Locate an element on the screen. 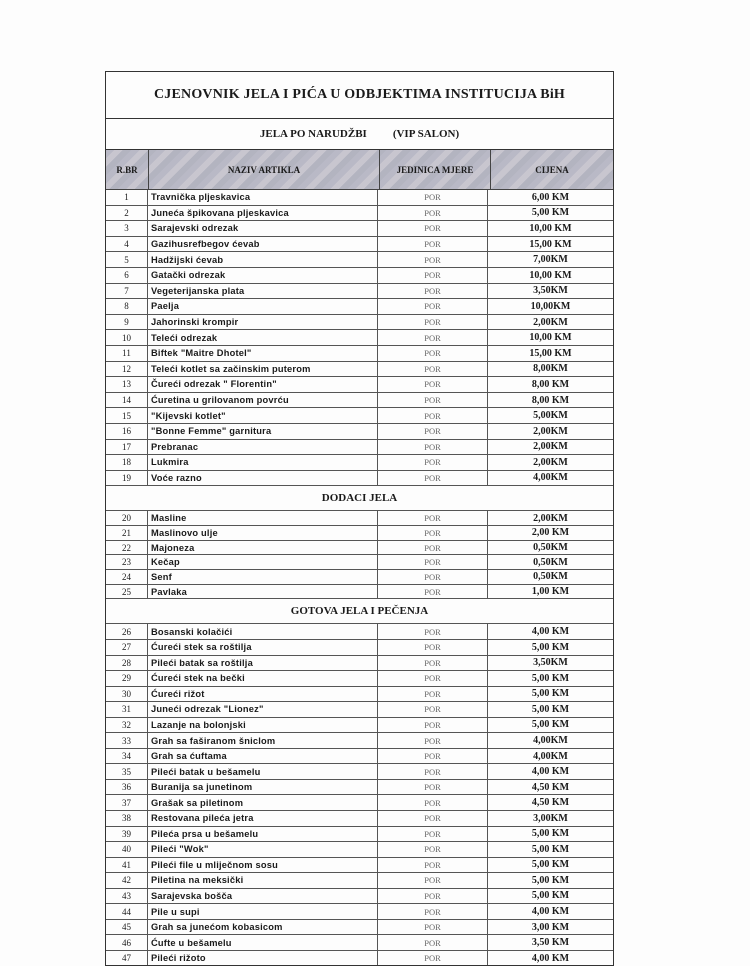 The height and width of the screenshot is (966, 750). price: 4,50 KM is located at coordinates (550, 803).